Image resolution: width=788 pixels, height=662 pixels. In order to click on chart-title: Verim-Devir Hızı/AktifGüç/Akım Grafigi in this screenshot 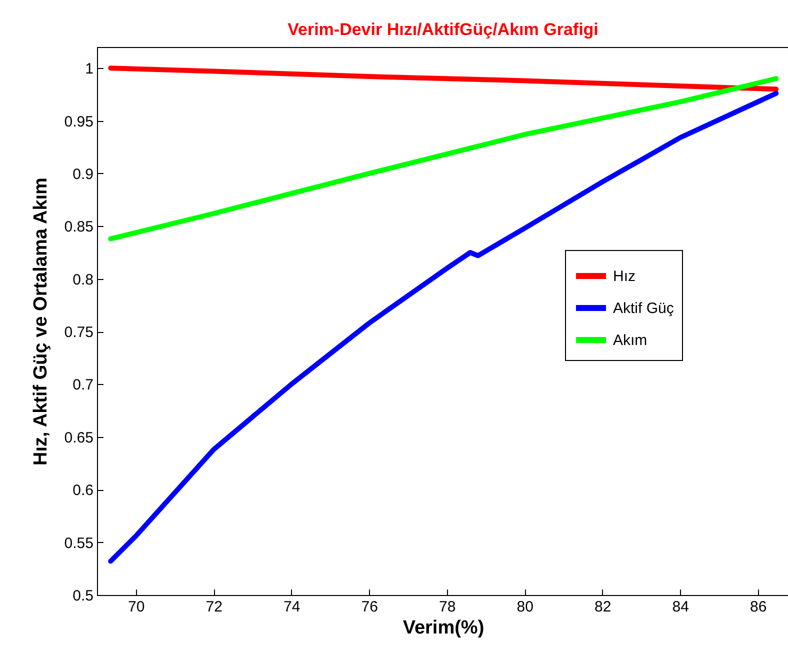, I will do `click(443, 29)`.